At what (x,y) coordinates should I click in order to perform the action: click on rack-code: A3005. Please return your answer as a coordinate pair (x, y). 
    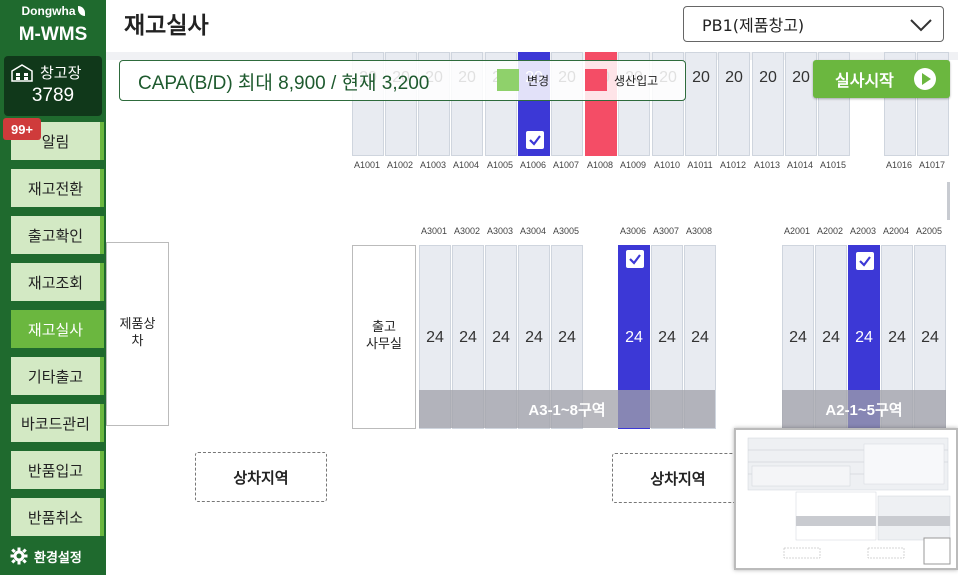
    Looking at the image, I should click on (566, 231).